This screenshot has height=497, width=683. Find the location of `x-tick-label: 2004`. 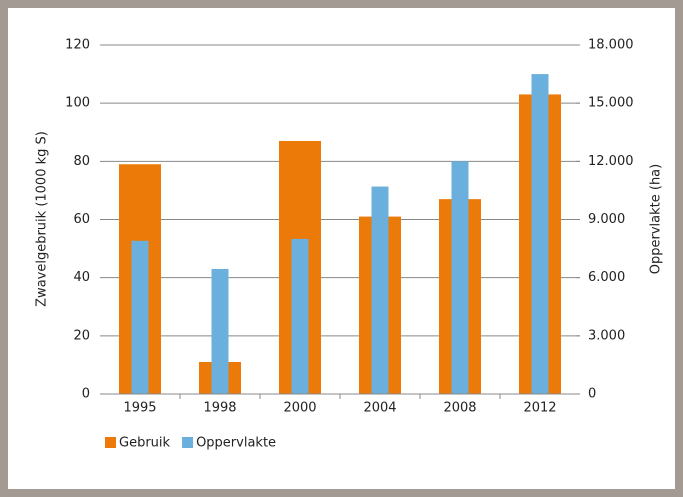

x-tick-label: 2004 is located at coordinates (379, 408).